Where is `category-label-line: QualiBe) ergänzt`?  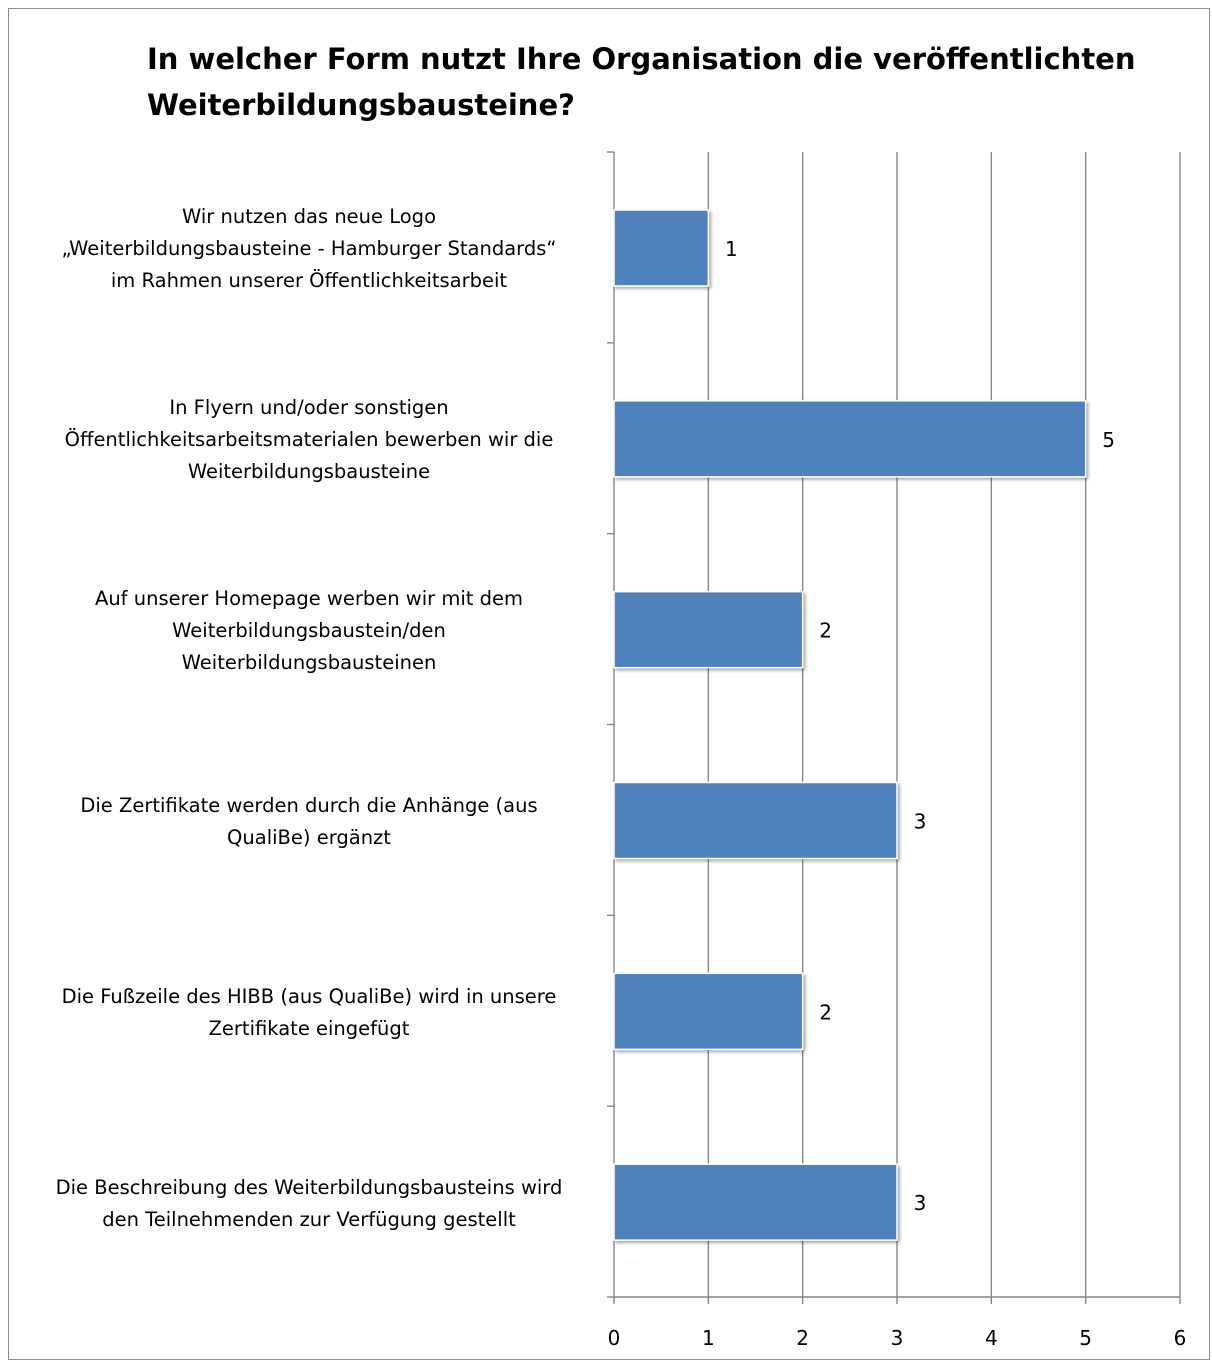 category-label-line: QualiBe) ergänzt is located at coordinates (309, 837).